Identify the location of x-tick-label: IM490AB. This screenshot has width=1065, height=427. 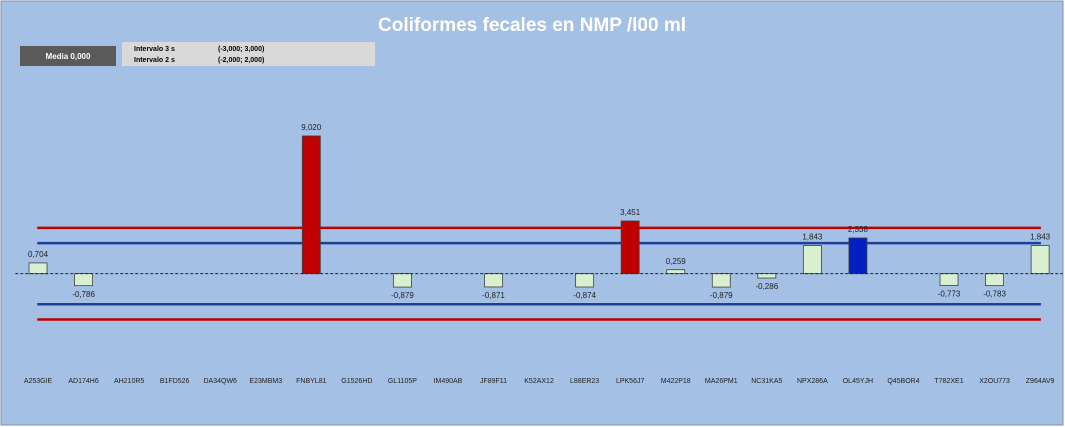
(448, 381).